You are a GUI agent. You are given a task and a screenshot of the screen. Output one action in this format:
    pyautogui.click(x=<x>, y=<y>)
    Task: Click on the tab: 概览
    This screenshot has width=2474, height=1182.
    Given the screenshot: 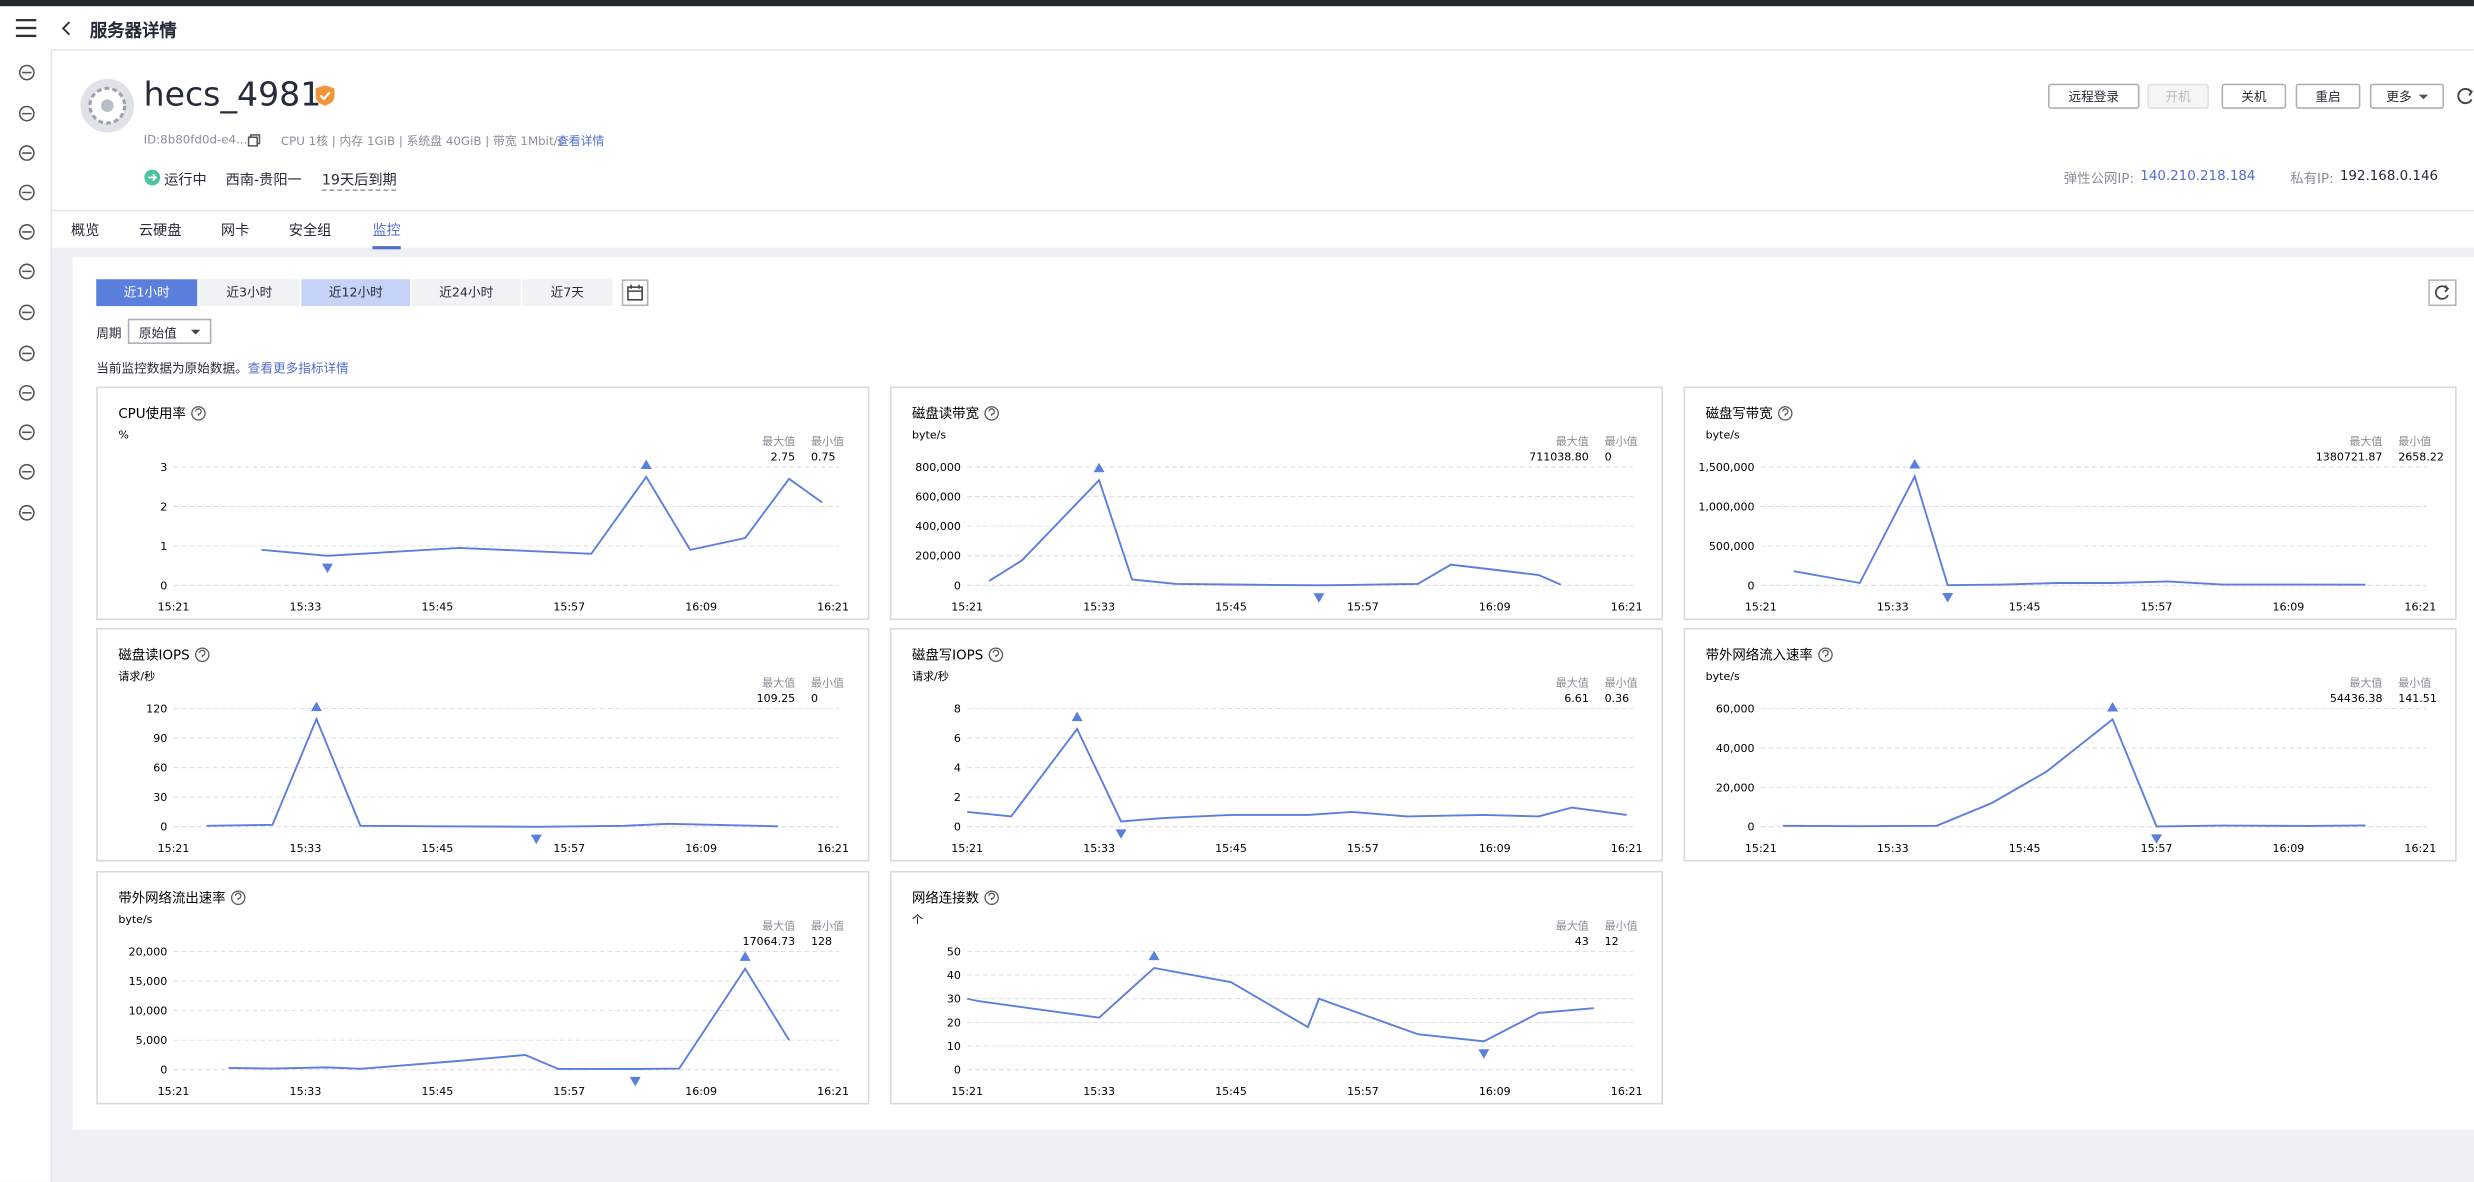 What is the action you would take?
    pyautogui.click(x=85, y=232)
    